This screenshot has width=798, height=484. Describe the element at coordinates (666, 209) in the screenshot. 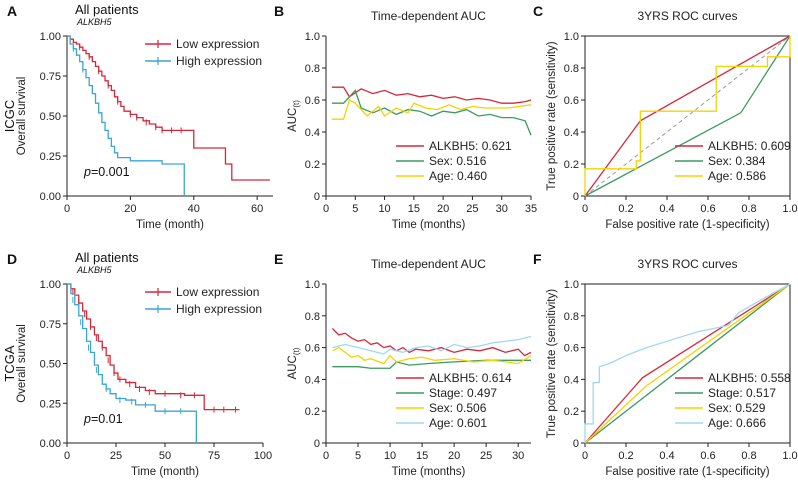

I see `x-tick-label: 0.4` at that location.